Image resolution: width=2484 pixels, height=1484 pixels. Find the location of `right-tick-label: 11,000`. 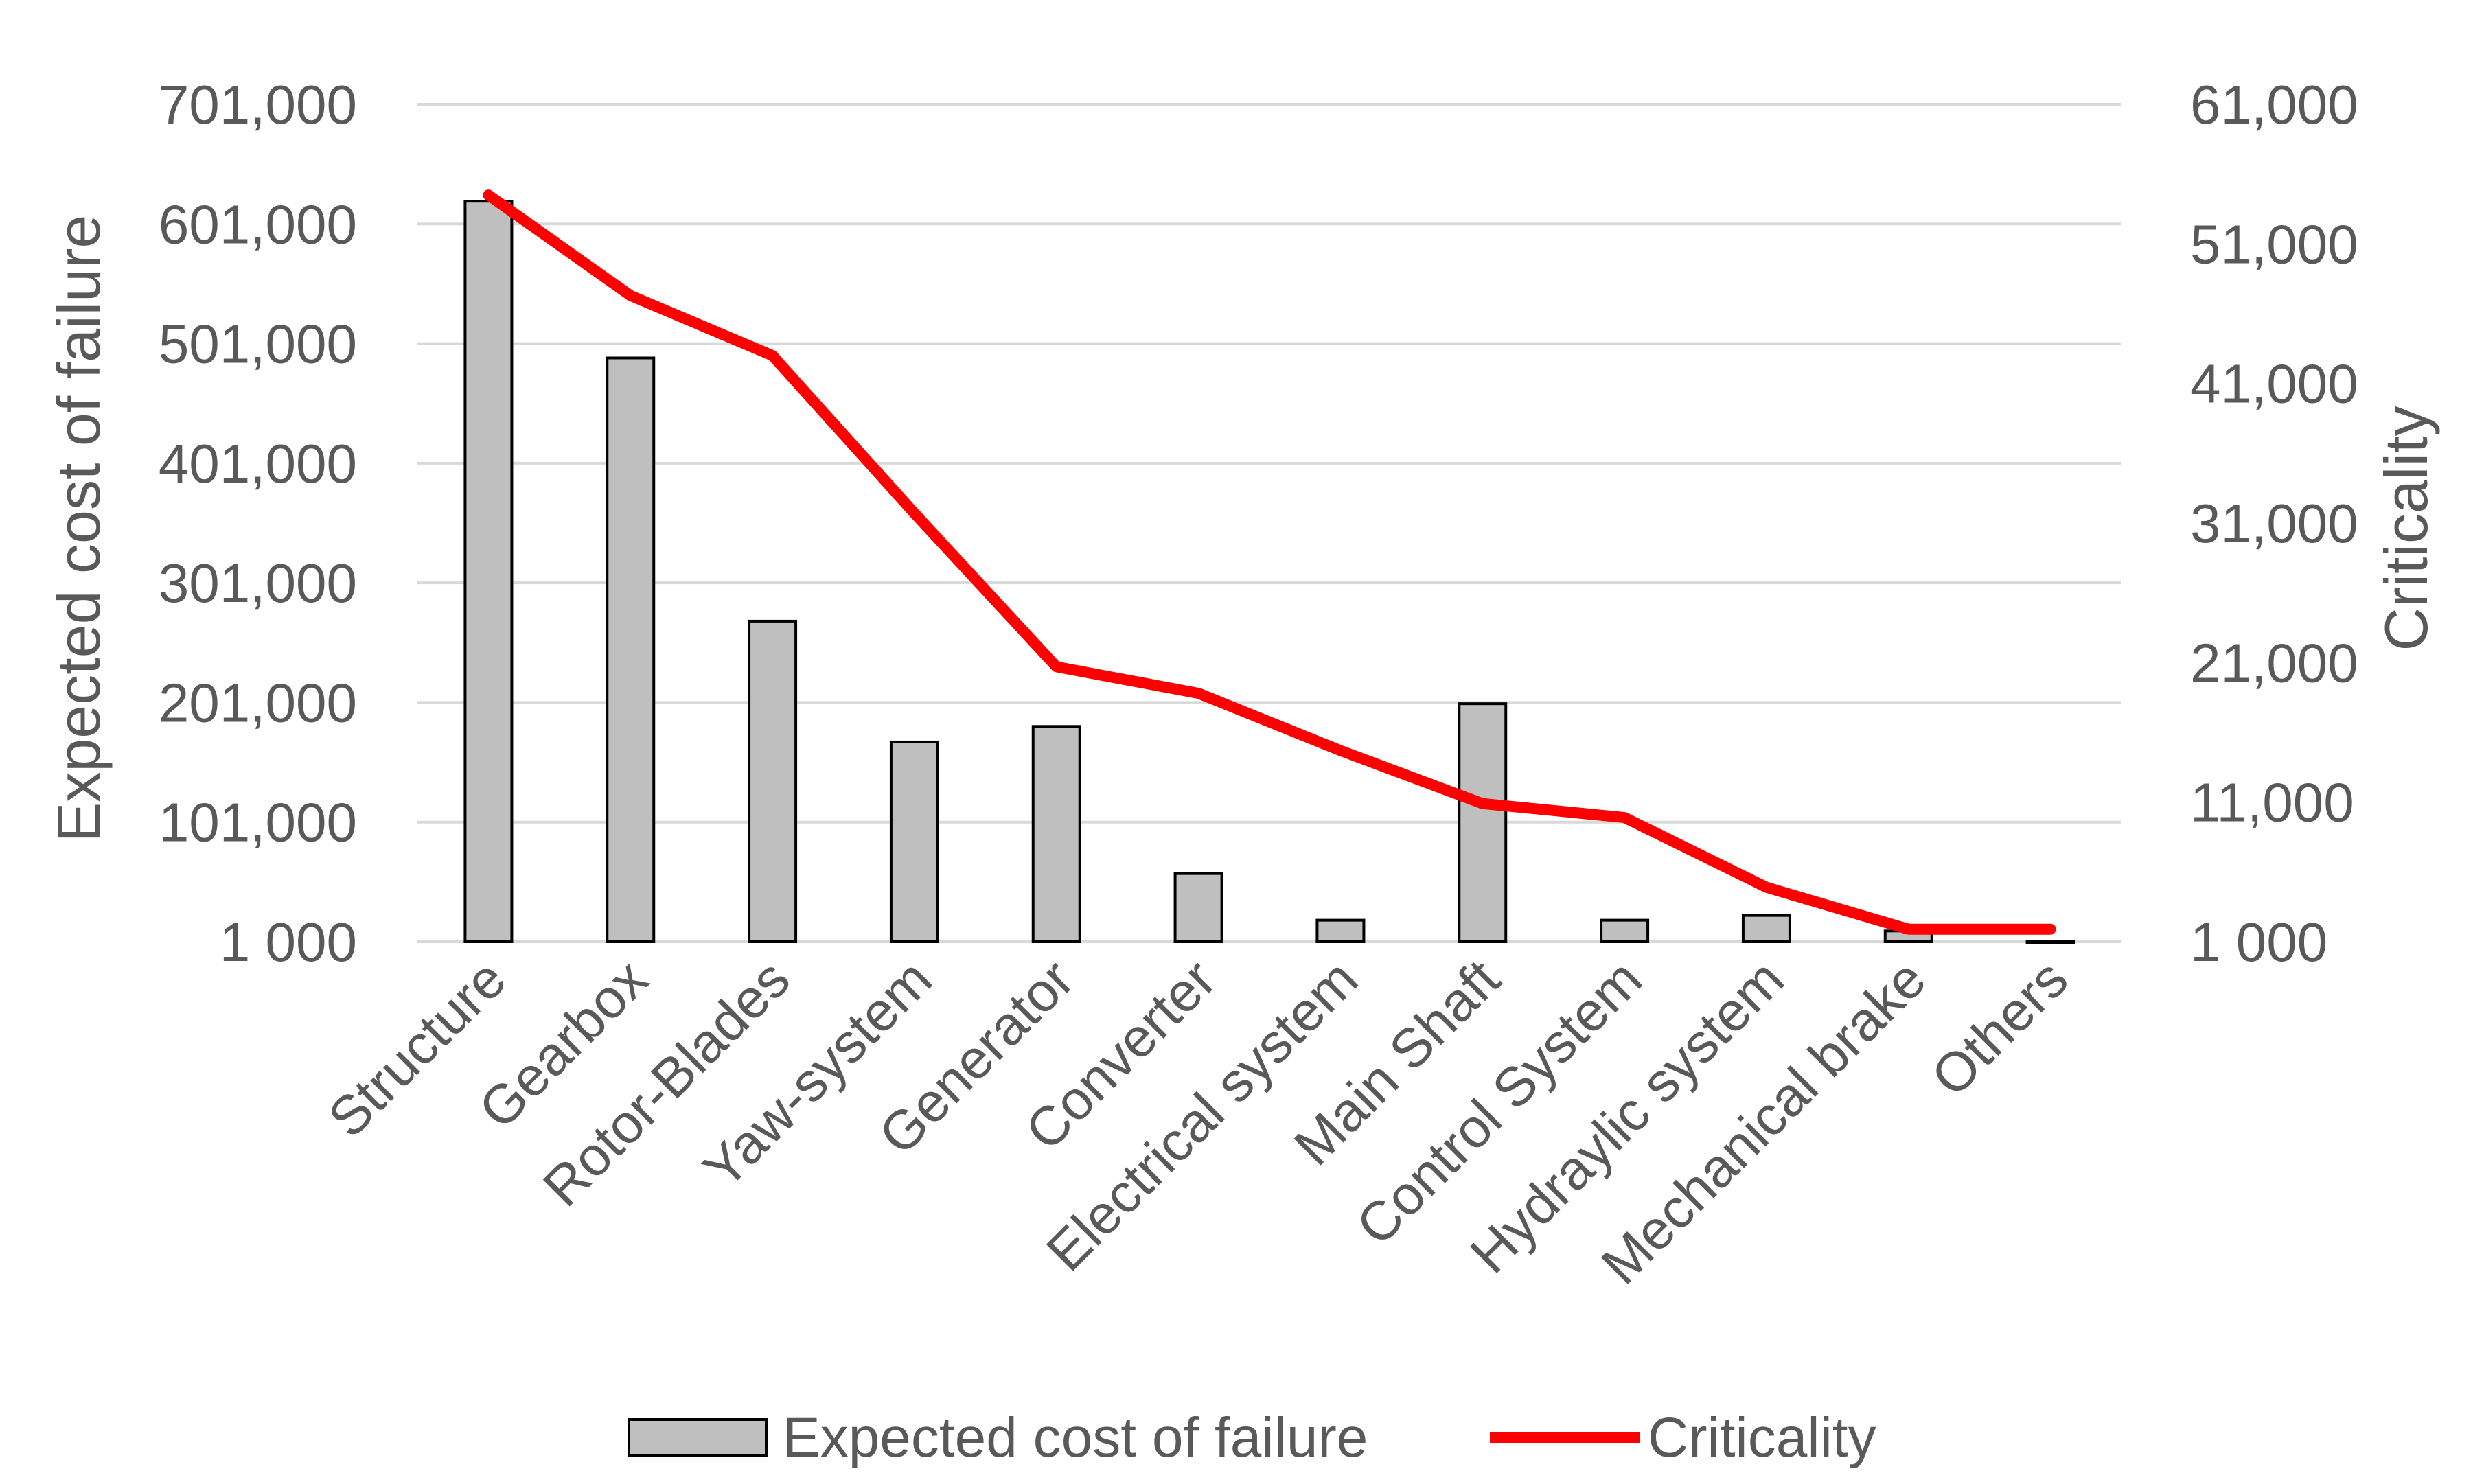

right-tick-label: 11,000 is located at coordinates (2272, 802).